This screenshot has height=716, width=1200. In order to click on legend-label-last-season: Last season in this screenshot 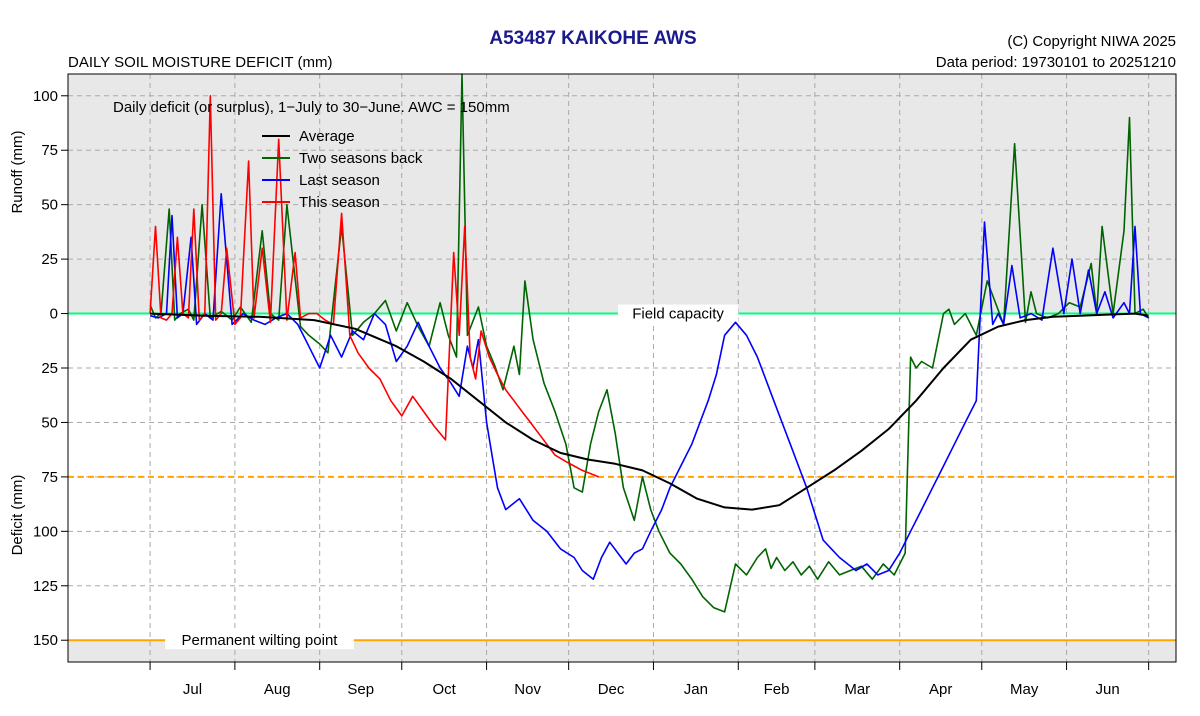, I will do `click(339, 180)`.